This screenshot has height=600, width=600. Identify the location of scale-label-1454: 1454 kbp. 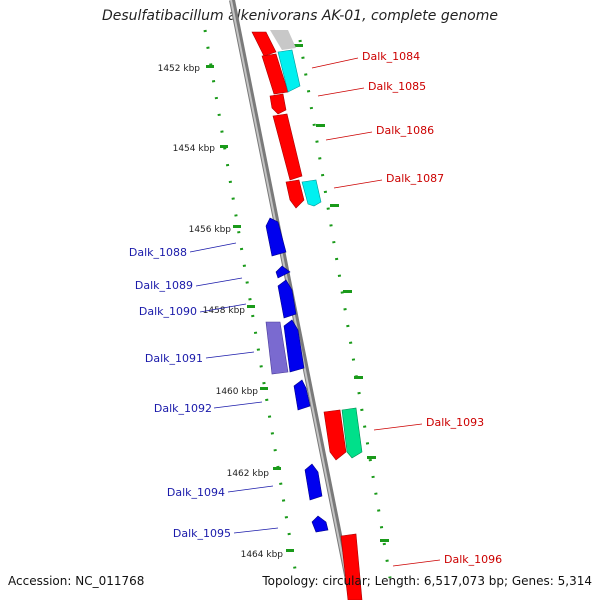
(194, 149).